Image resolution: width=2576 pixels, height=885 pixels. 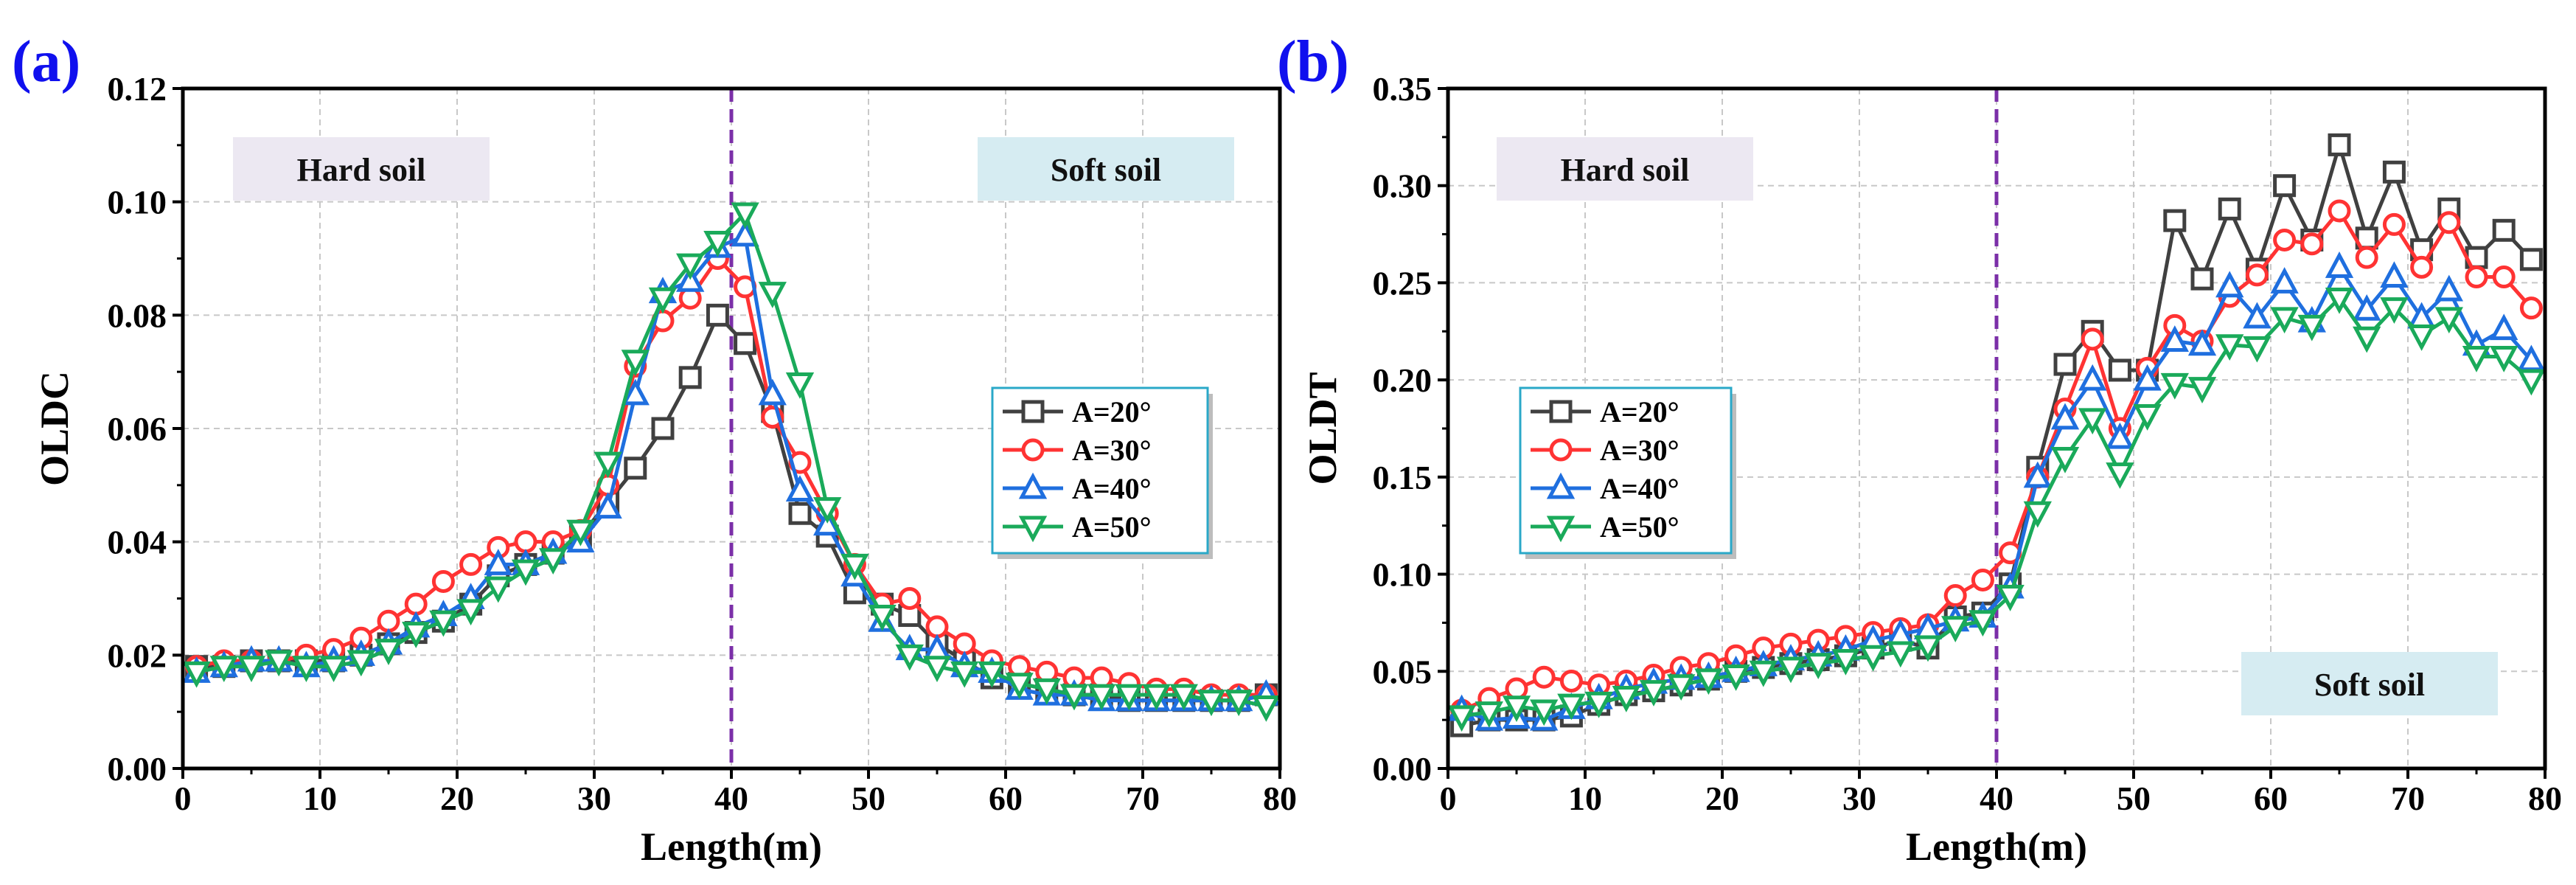 What do you see at coordinates (1403, 89) in the screenshot?
I see `y-tick-label: 0.35` at bounding box center [1403, 89].